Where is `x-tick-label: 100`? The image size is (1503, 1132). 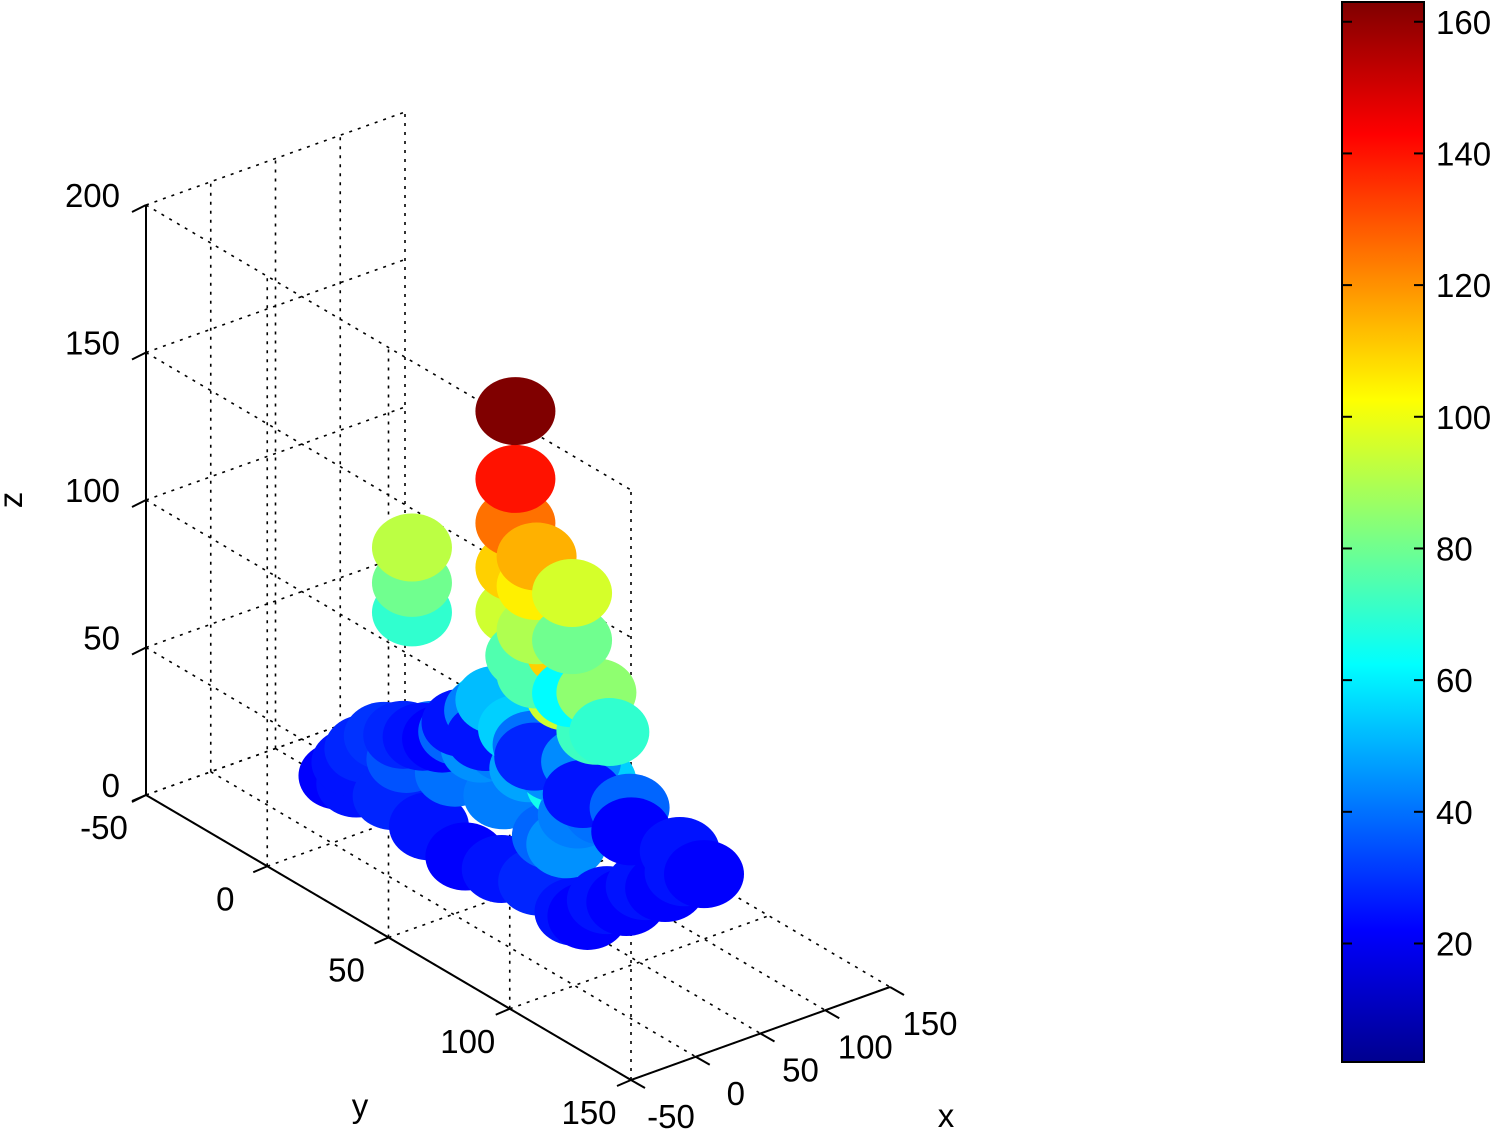 x-tick-label: 100 is located at coordinates (865, 1046).